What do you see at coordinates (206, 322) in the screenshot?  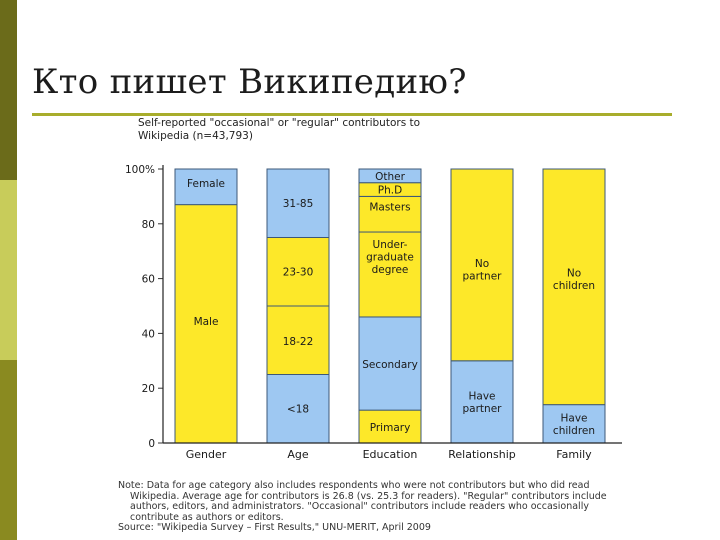 I see `segment-label: Male` at bounding box center [206, 322].